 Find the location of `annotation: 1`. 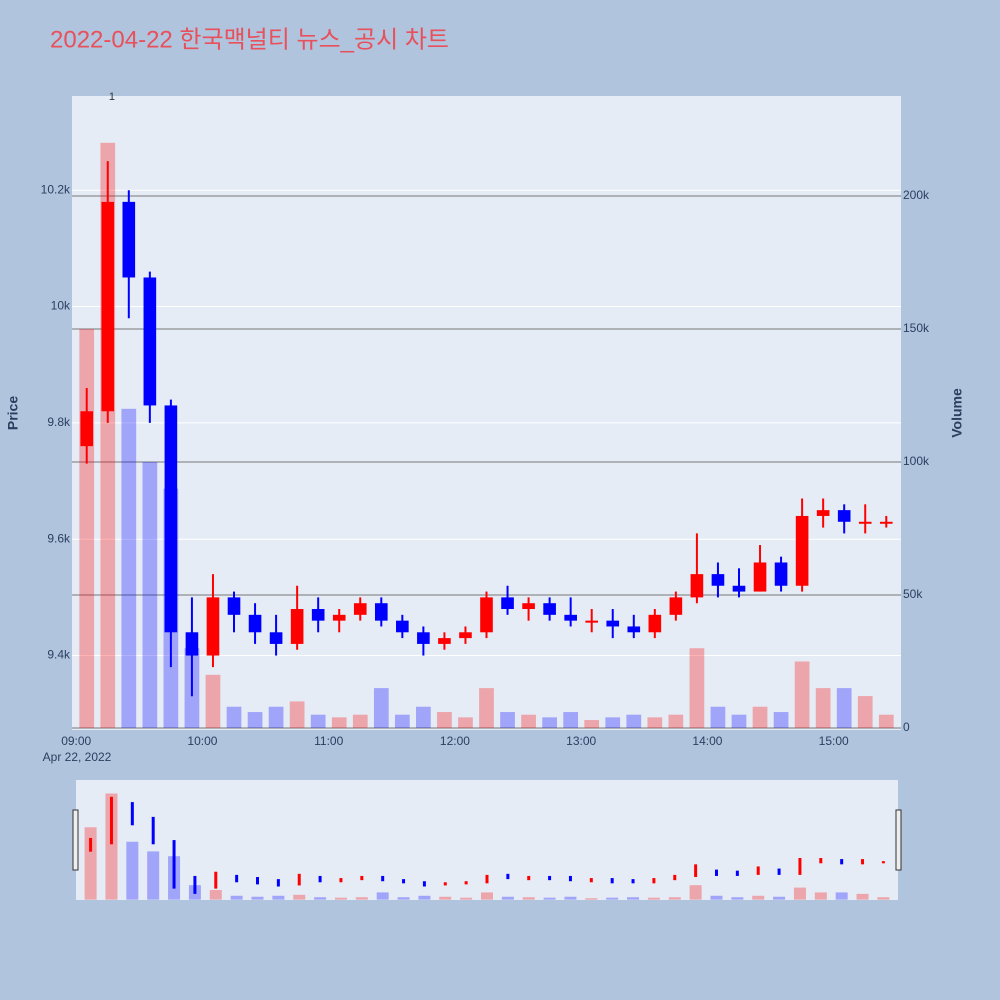

annotation: 1 is located at coordinates (112, 97).